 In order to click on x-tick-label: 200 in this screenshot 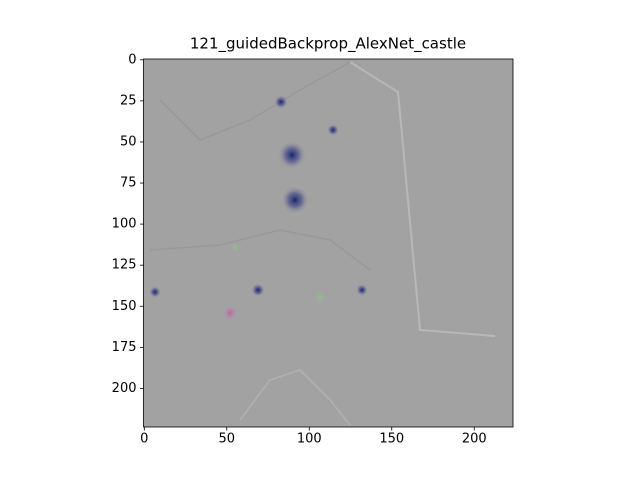, I will do `click(474, 439)`.